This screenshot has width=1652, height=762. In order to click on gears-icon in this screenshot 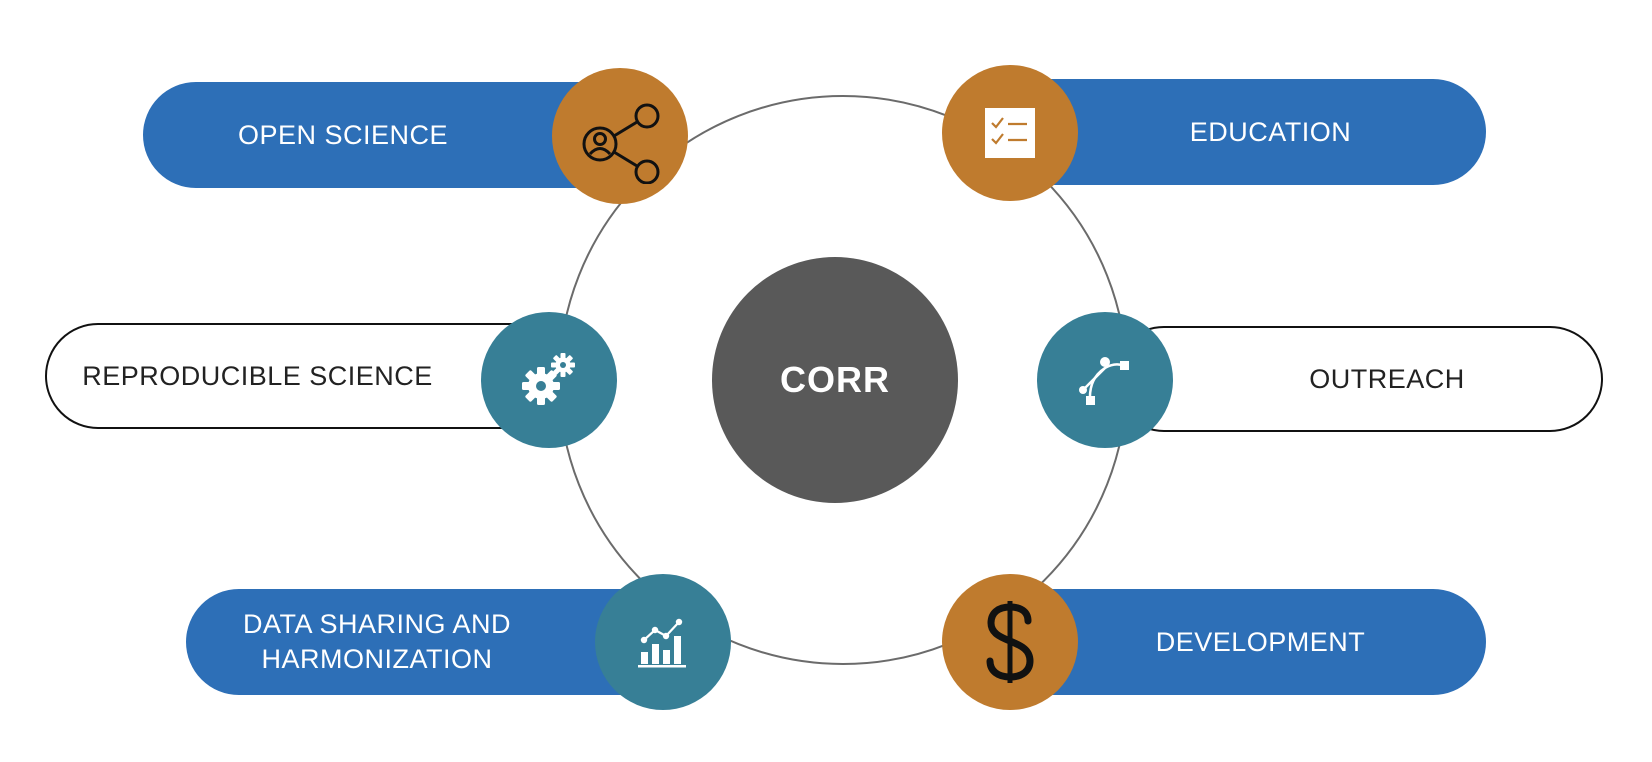, I will do `click(548, 379)`.